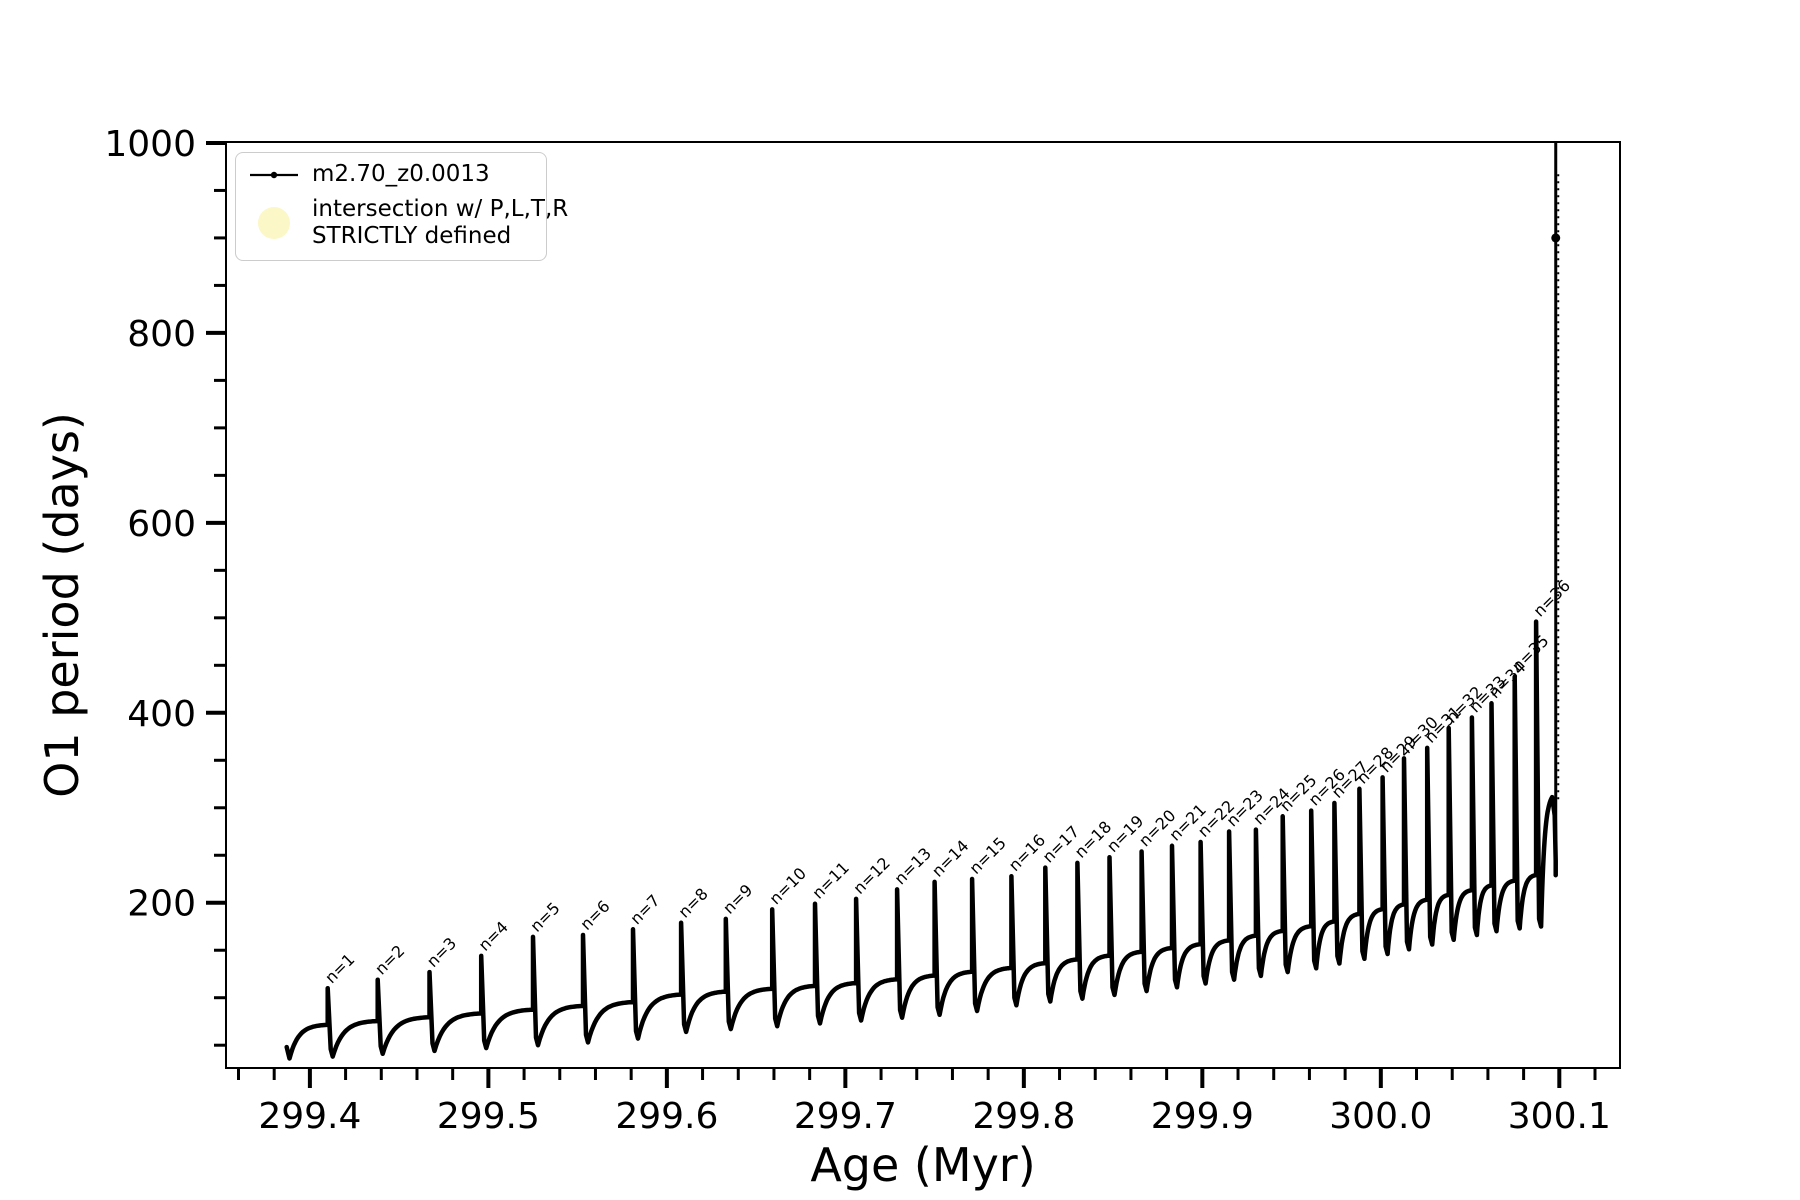 The width and height of the screenshot is (1800, 1200). I want to click on line-dot-marker-icon, so click(274, 175).